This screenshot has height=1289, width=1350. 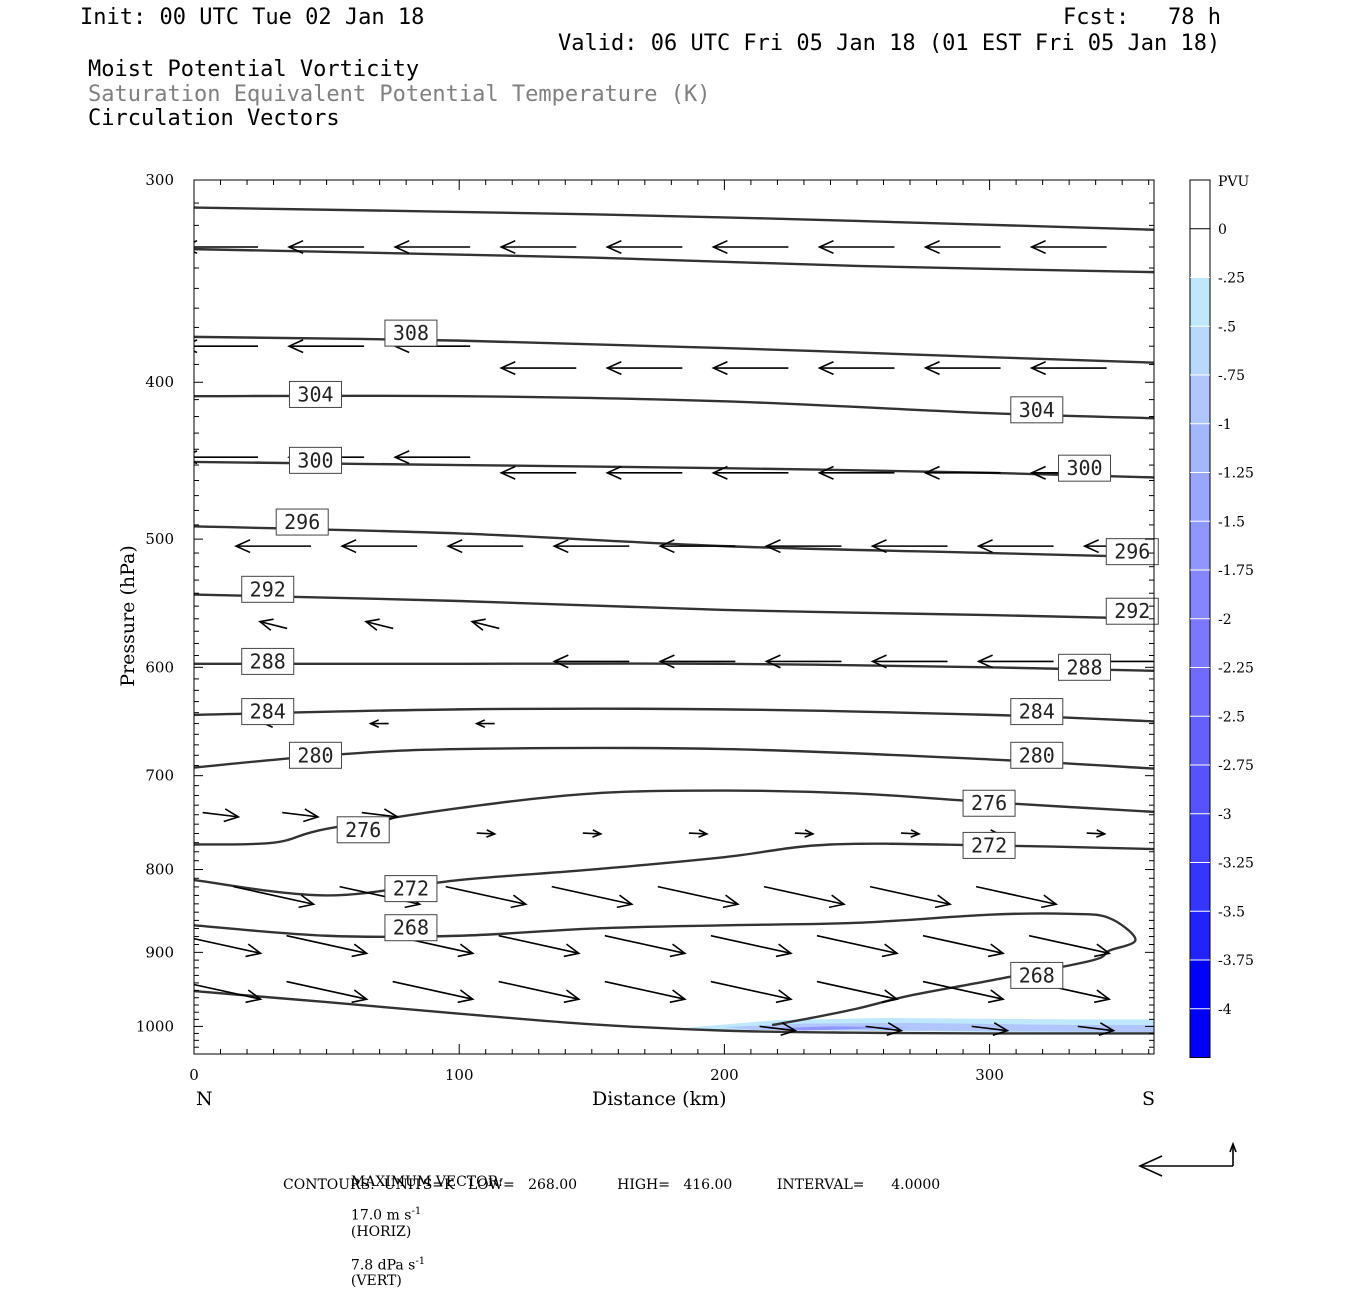 What do you see at coordinates (159, 539) in the screenshot?
I see `y-tick-label: 500` at bounding box center [159, 539].